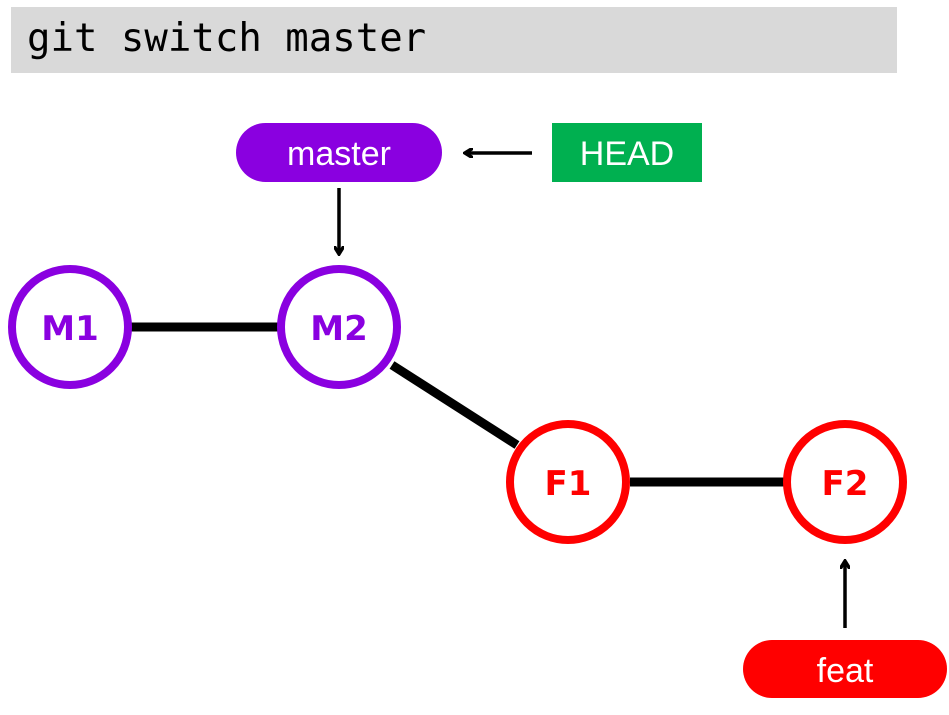 The width and height of the screenshot is (949, 715). What do you see at coordinates (454, 405) in the screenshot?
I see `edge-m2-f1` at bounding box center [454, 405].